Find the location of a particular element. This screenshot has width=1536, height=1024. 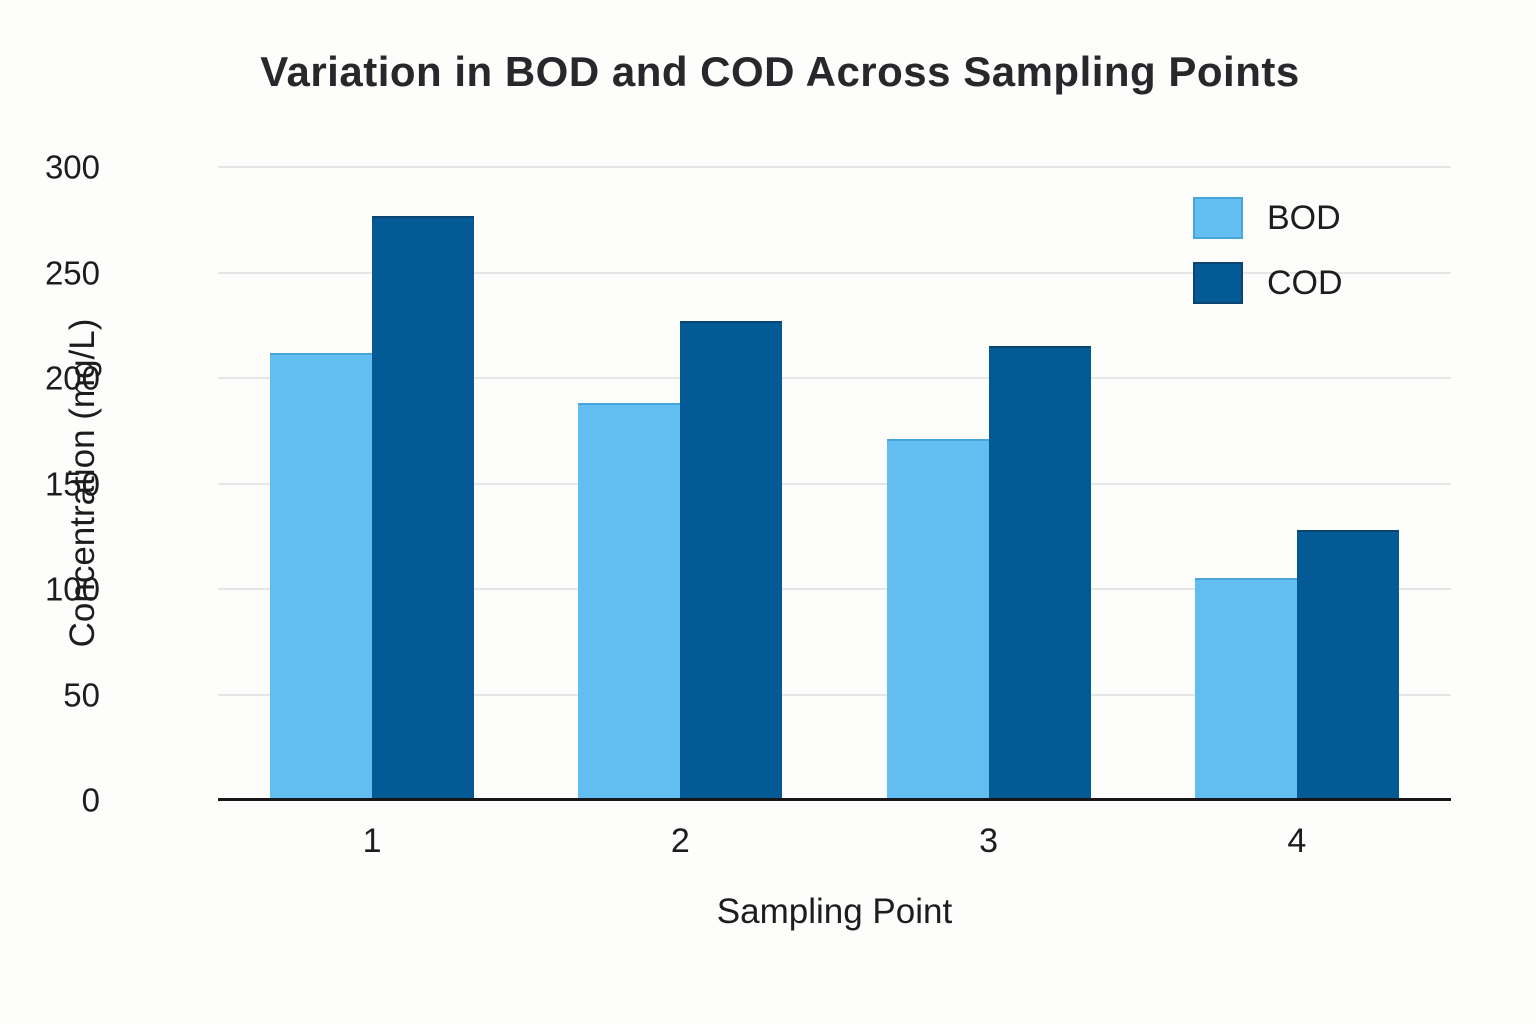

x-axis-label: Sampling Point is located at coordinates (834, 911).